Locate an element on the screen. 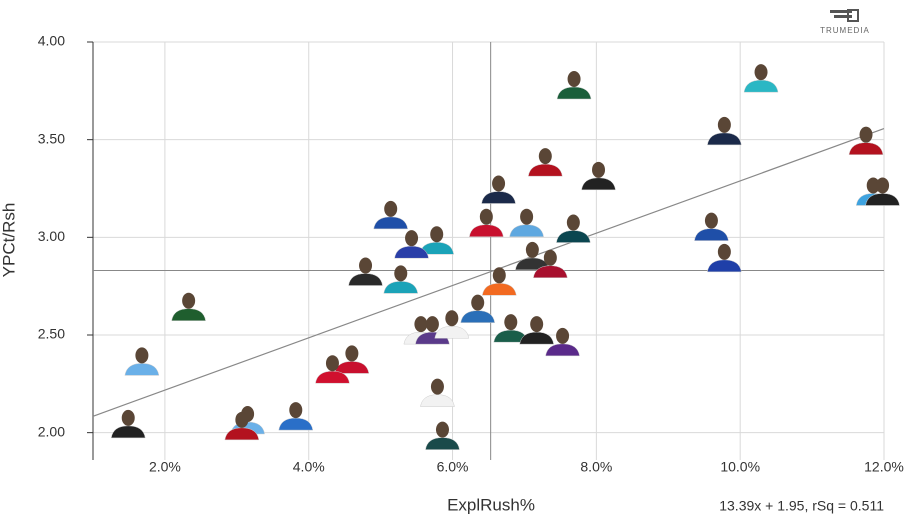  y-tick-label: 4.00 is located at coordinates (51, 41).